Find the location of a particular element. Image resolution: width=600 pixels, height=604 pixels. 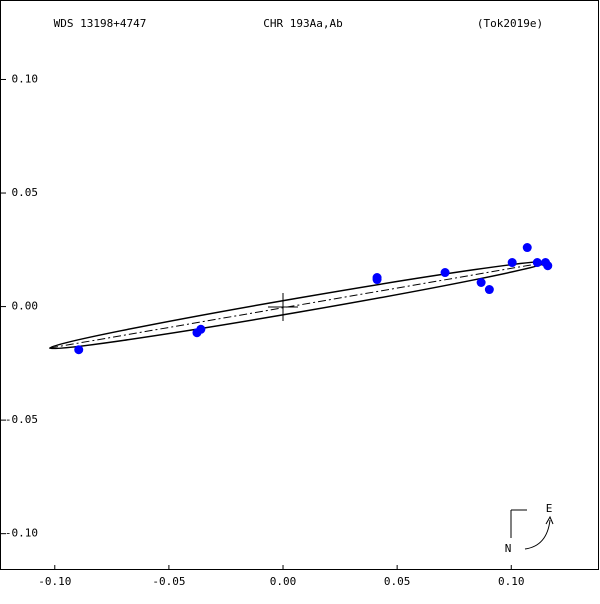

y-tick-label: -0.10 is located at coordinates (21, 533).